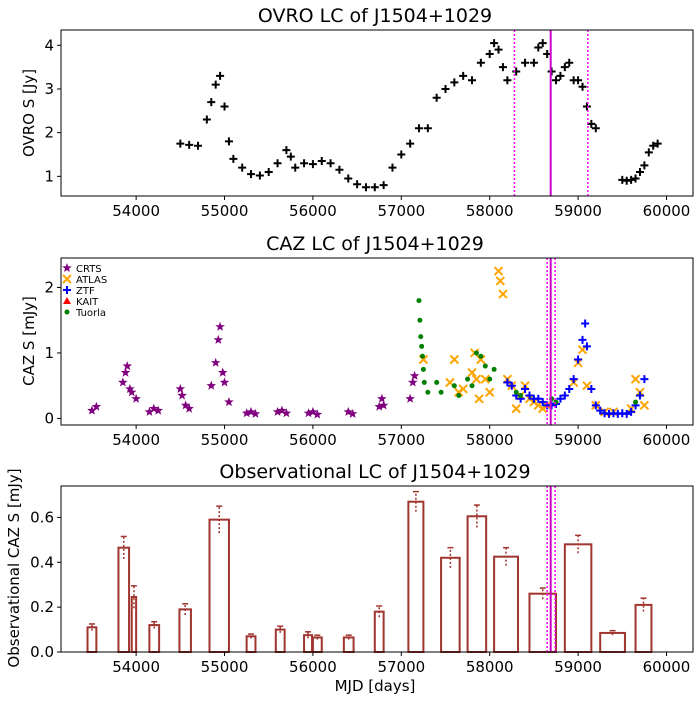 The height and width of the screenshot is (702, 699). I want to click on observational-xtick-label-1: 55000, so click(225, 667).